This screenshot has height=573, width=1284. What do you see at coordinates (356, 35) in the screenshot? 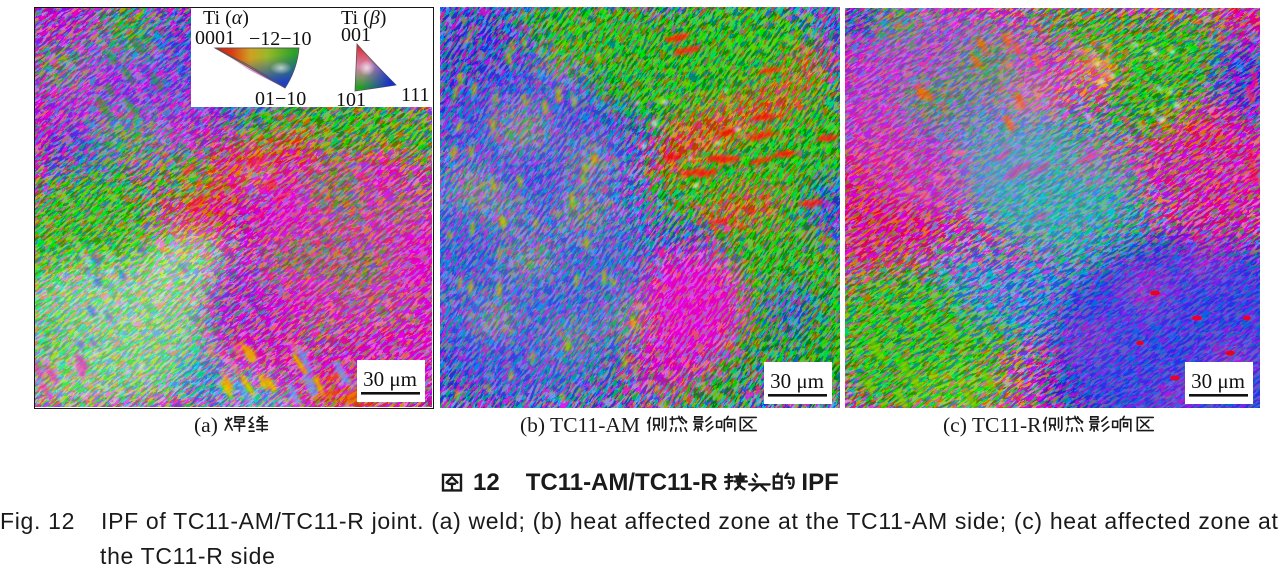
I see `svg-text: 001` at bounding box center [356, 35].